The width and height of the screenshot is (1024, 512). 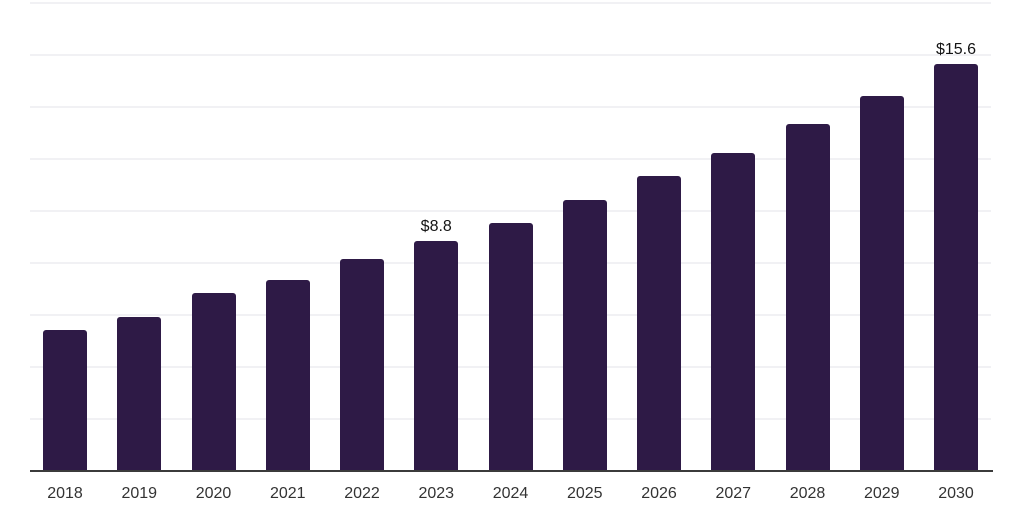 I want to click on bar-2018, so click(x=65, y=399).